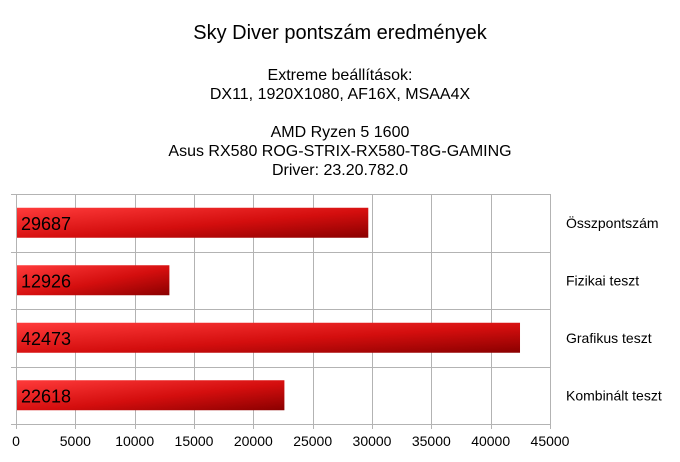 This screenshot has height=462, width=680. I want to click on x-tick-label: 25000, so click(312, 441).